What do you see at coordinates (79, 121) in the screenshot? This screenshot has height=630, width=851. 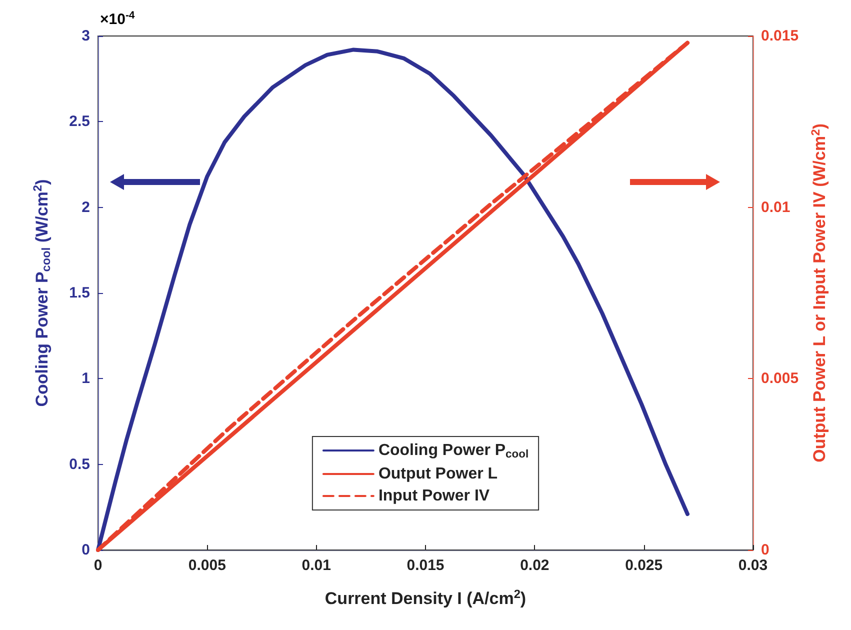 I see `y-tick-label: 2.5` at bounding box center [79, 121].